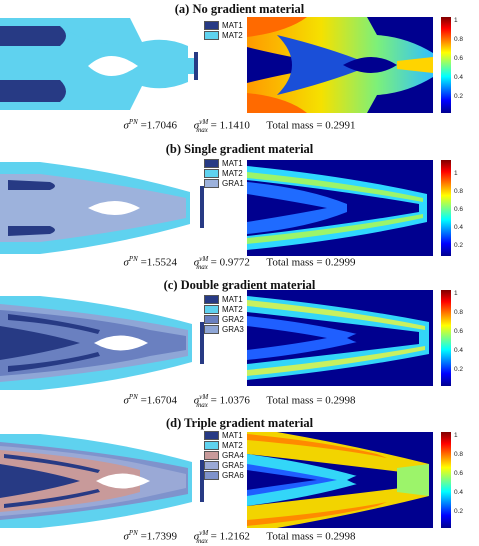  What do you see at coordinates (239, 423) in the screenshot?
I see `panel-title: (d) Triple gradient material` at bounding box center [239, 423].